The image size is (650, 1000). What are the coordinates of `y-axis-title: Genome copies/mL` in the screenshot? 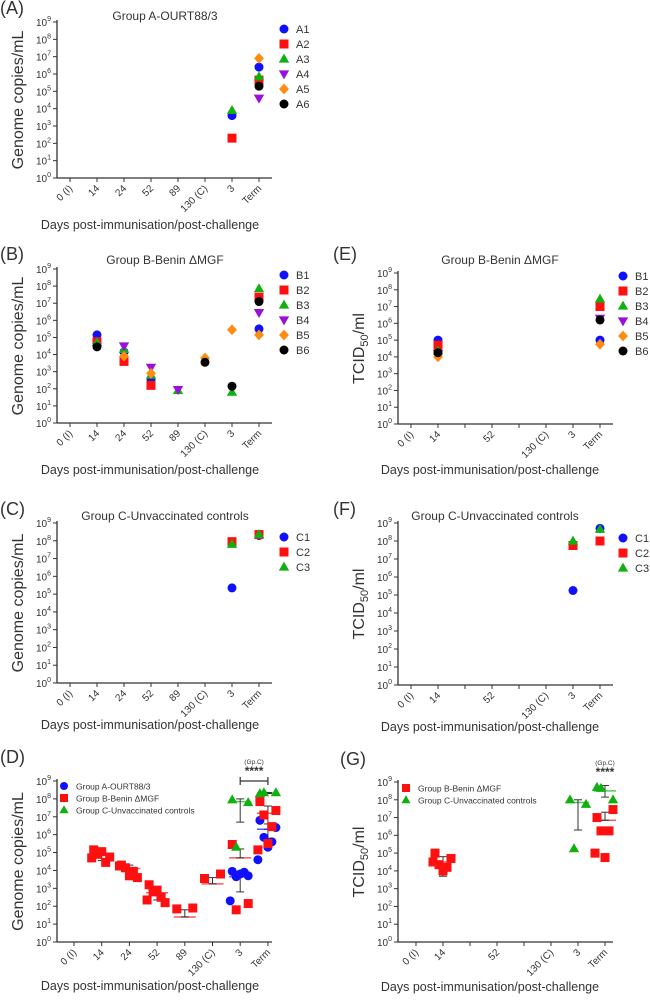 It's located at (18, 861).